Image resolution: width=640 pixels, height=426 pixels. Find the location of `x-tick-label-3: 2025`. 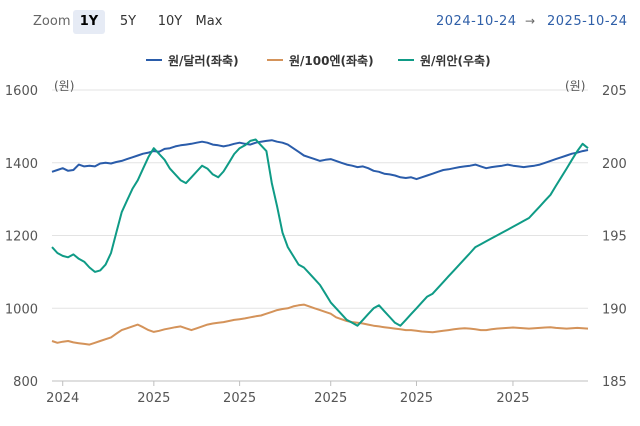

x-tick-label-3: 2025 is located at coordinates (330, 398).